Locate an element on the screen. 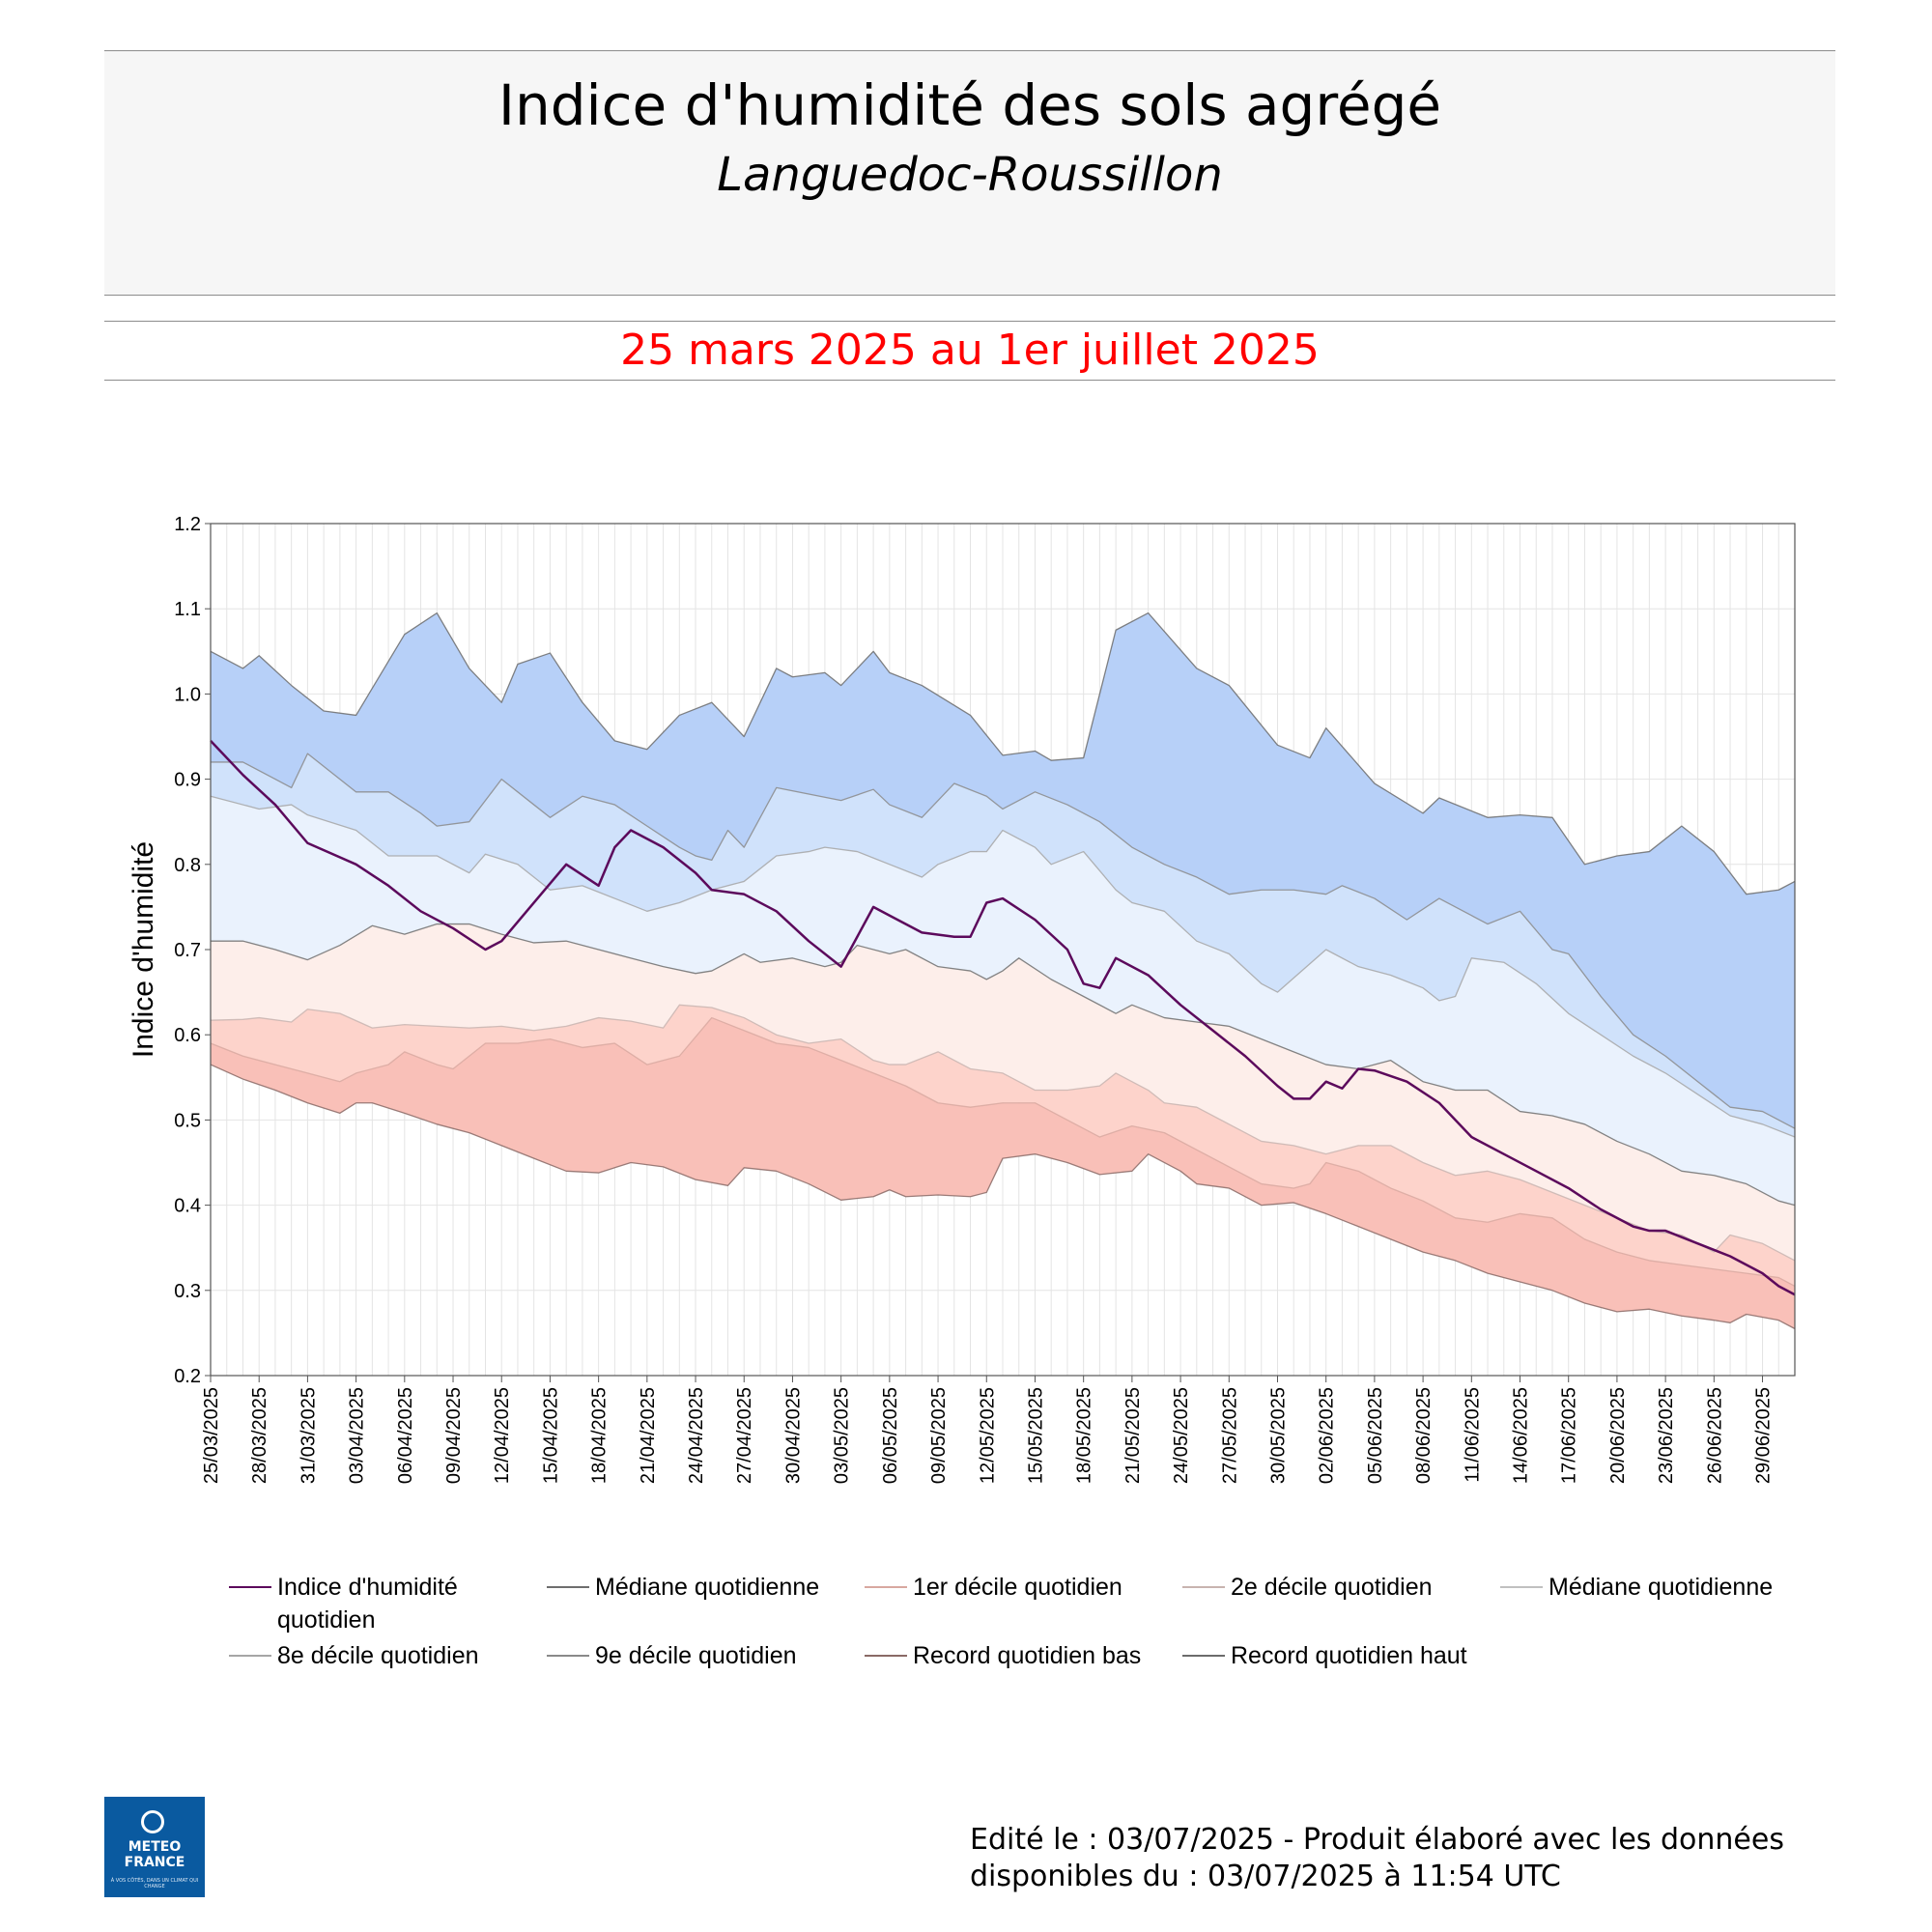 The image size is (1932, 1932). band-d2-median is located at coordinates (1003, 1092).